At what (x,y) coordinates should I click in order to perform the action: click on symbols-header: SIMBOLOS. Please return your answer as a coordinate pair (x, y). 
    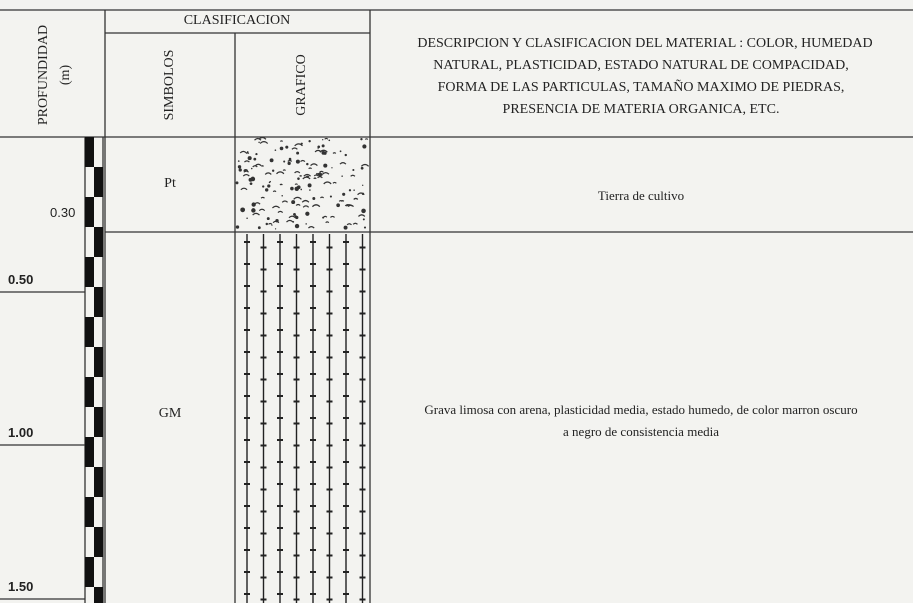
    Looking at the image, I should click on (169, 85).